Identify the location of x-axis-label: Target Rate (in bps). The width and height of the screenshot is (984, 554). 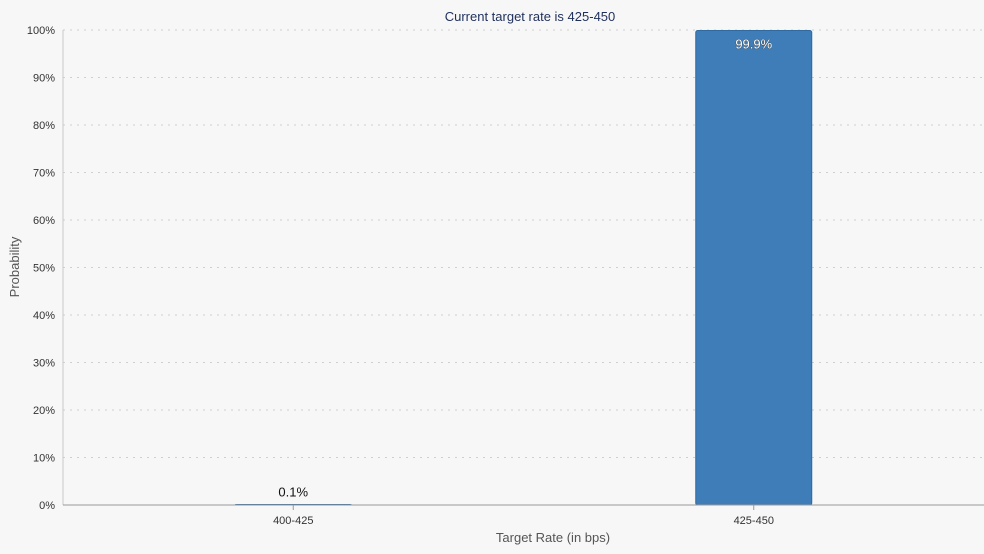
(553, 537).